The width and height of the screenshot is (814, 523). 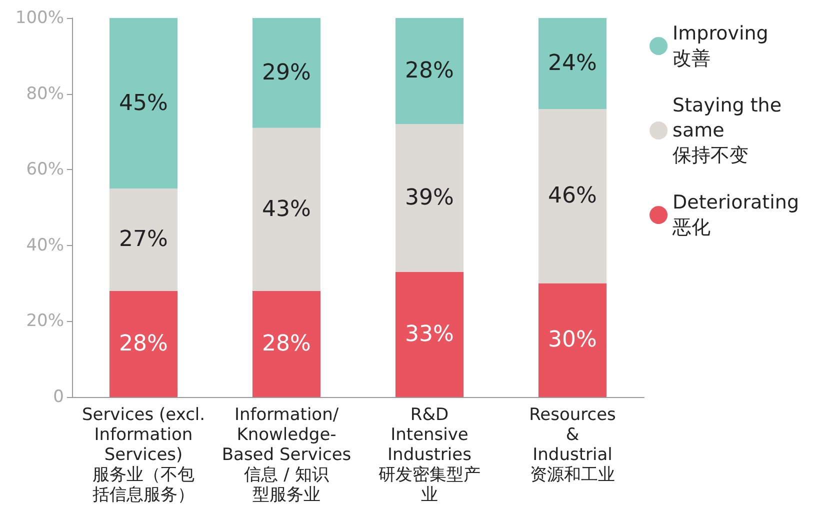 What do you see at coordinates (429, 455) in the screenshot?
I see `x-tick-label: R&D Intensive Industries 研发密集型产业` at bounding box center [429, 455].